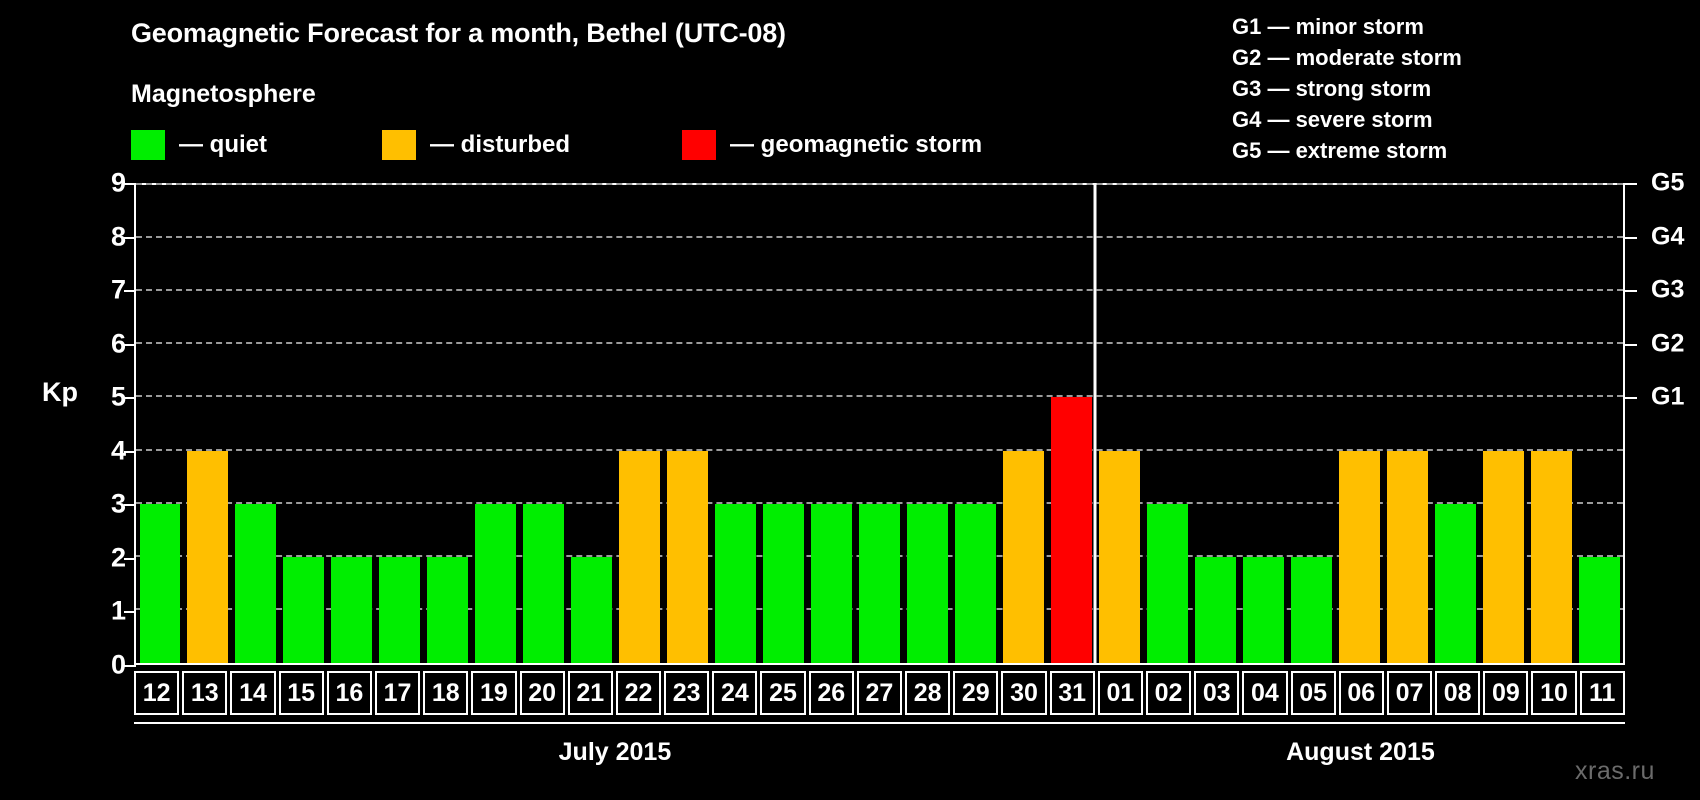 The width and height of the screenshot is (1700, 800). I want to click on day-label-cell: 25, so click(783, 693).